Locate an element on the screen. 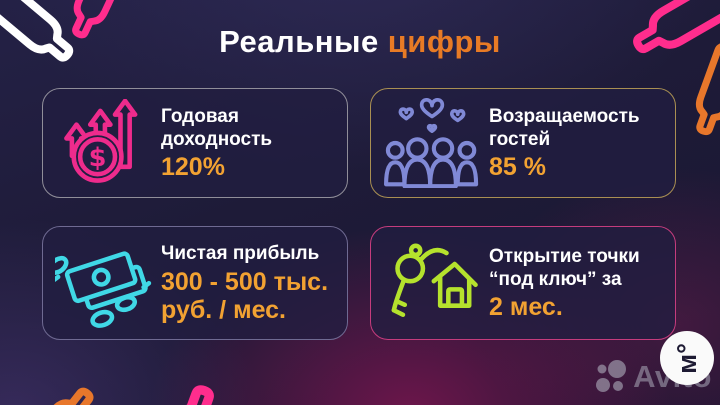 This screenshot has width=720, height=405. pink-bottle-icon is located at coordinates (184, 394).